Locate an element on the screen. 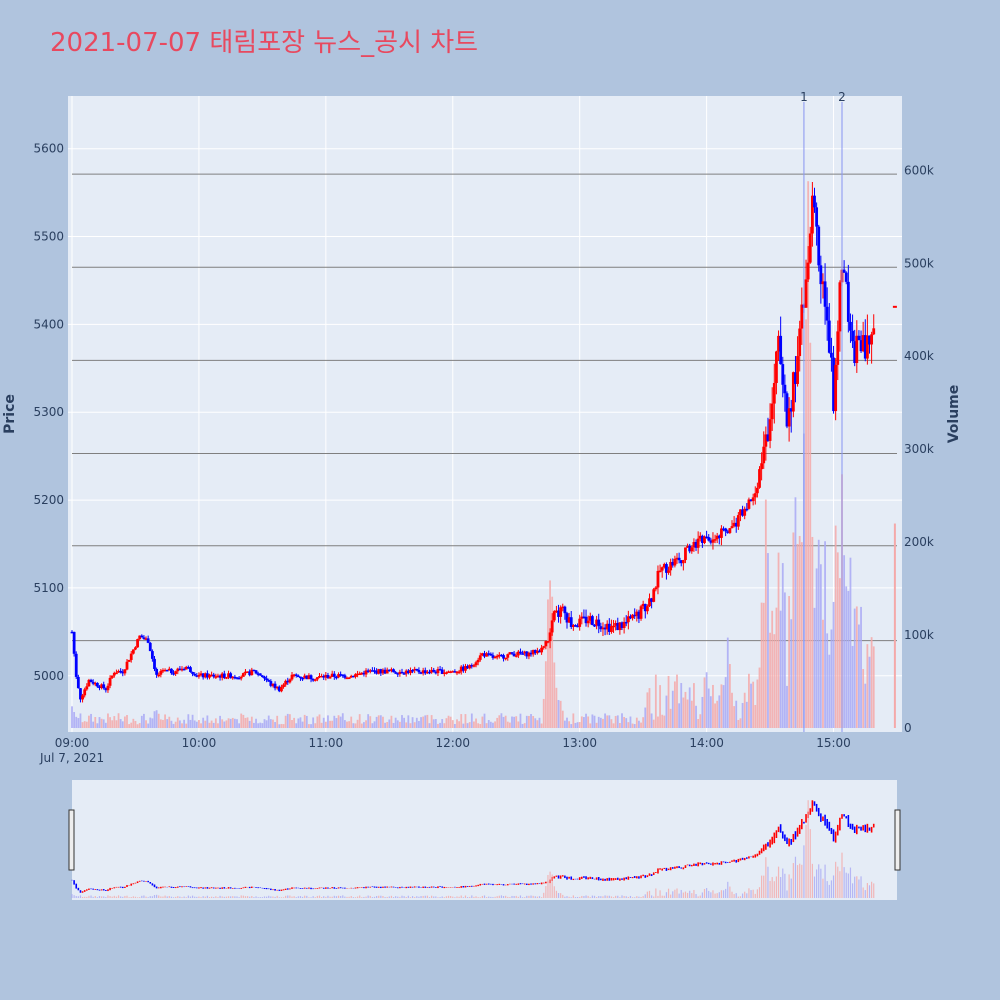 This screenshot has width=1000, height=1000. range-slider-right-handle is located at coordinates (897, 840).